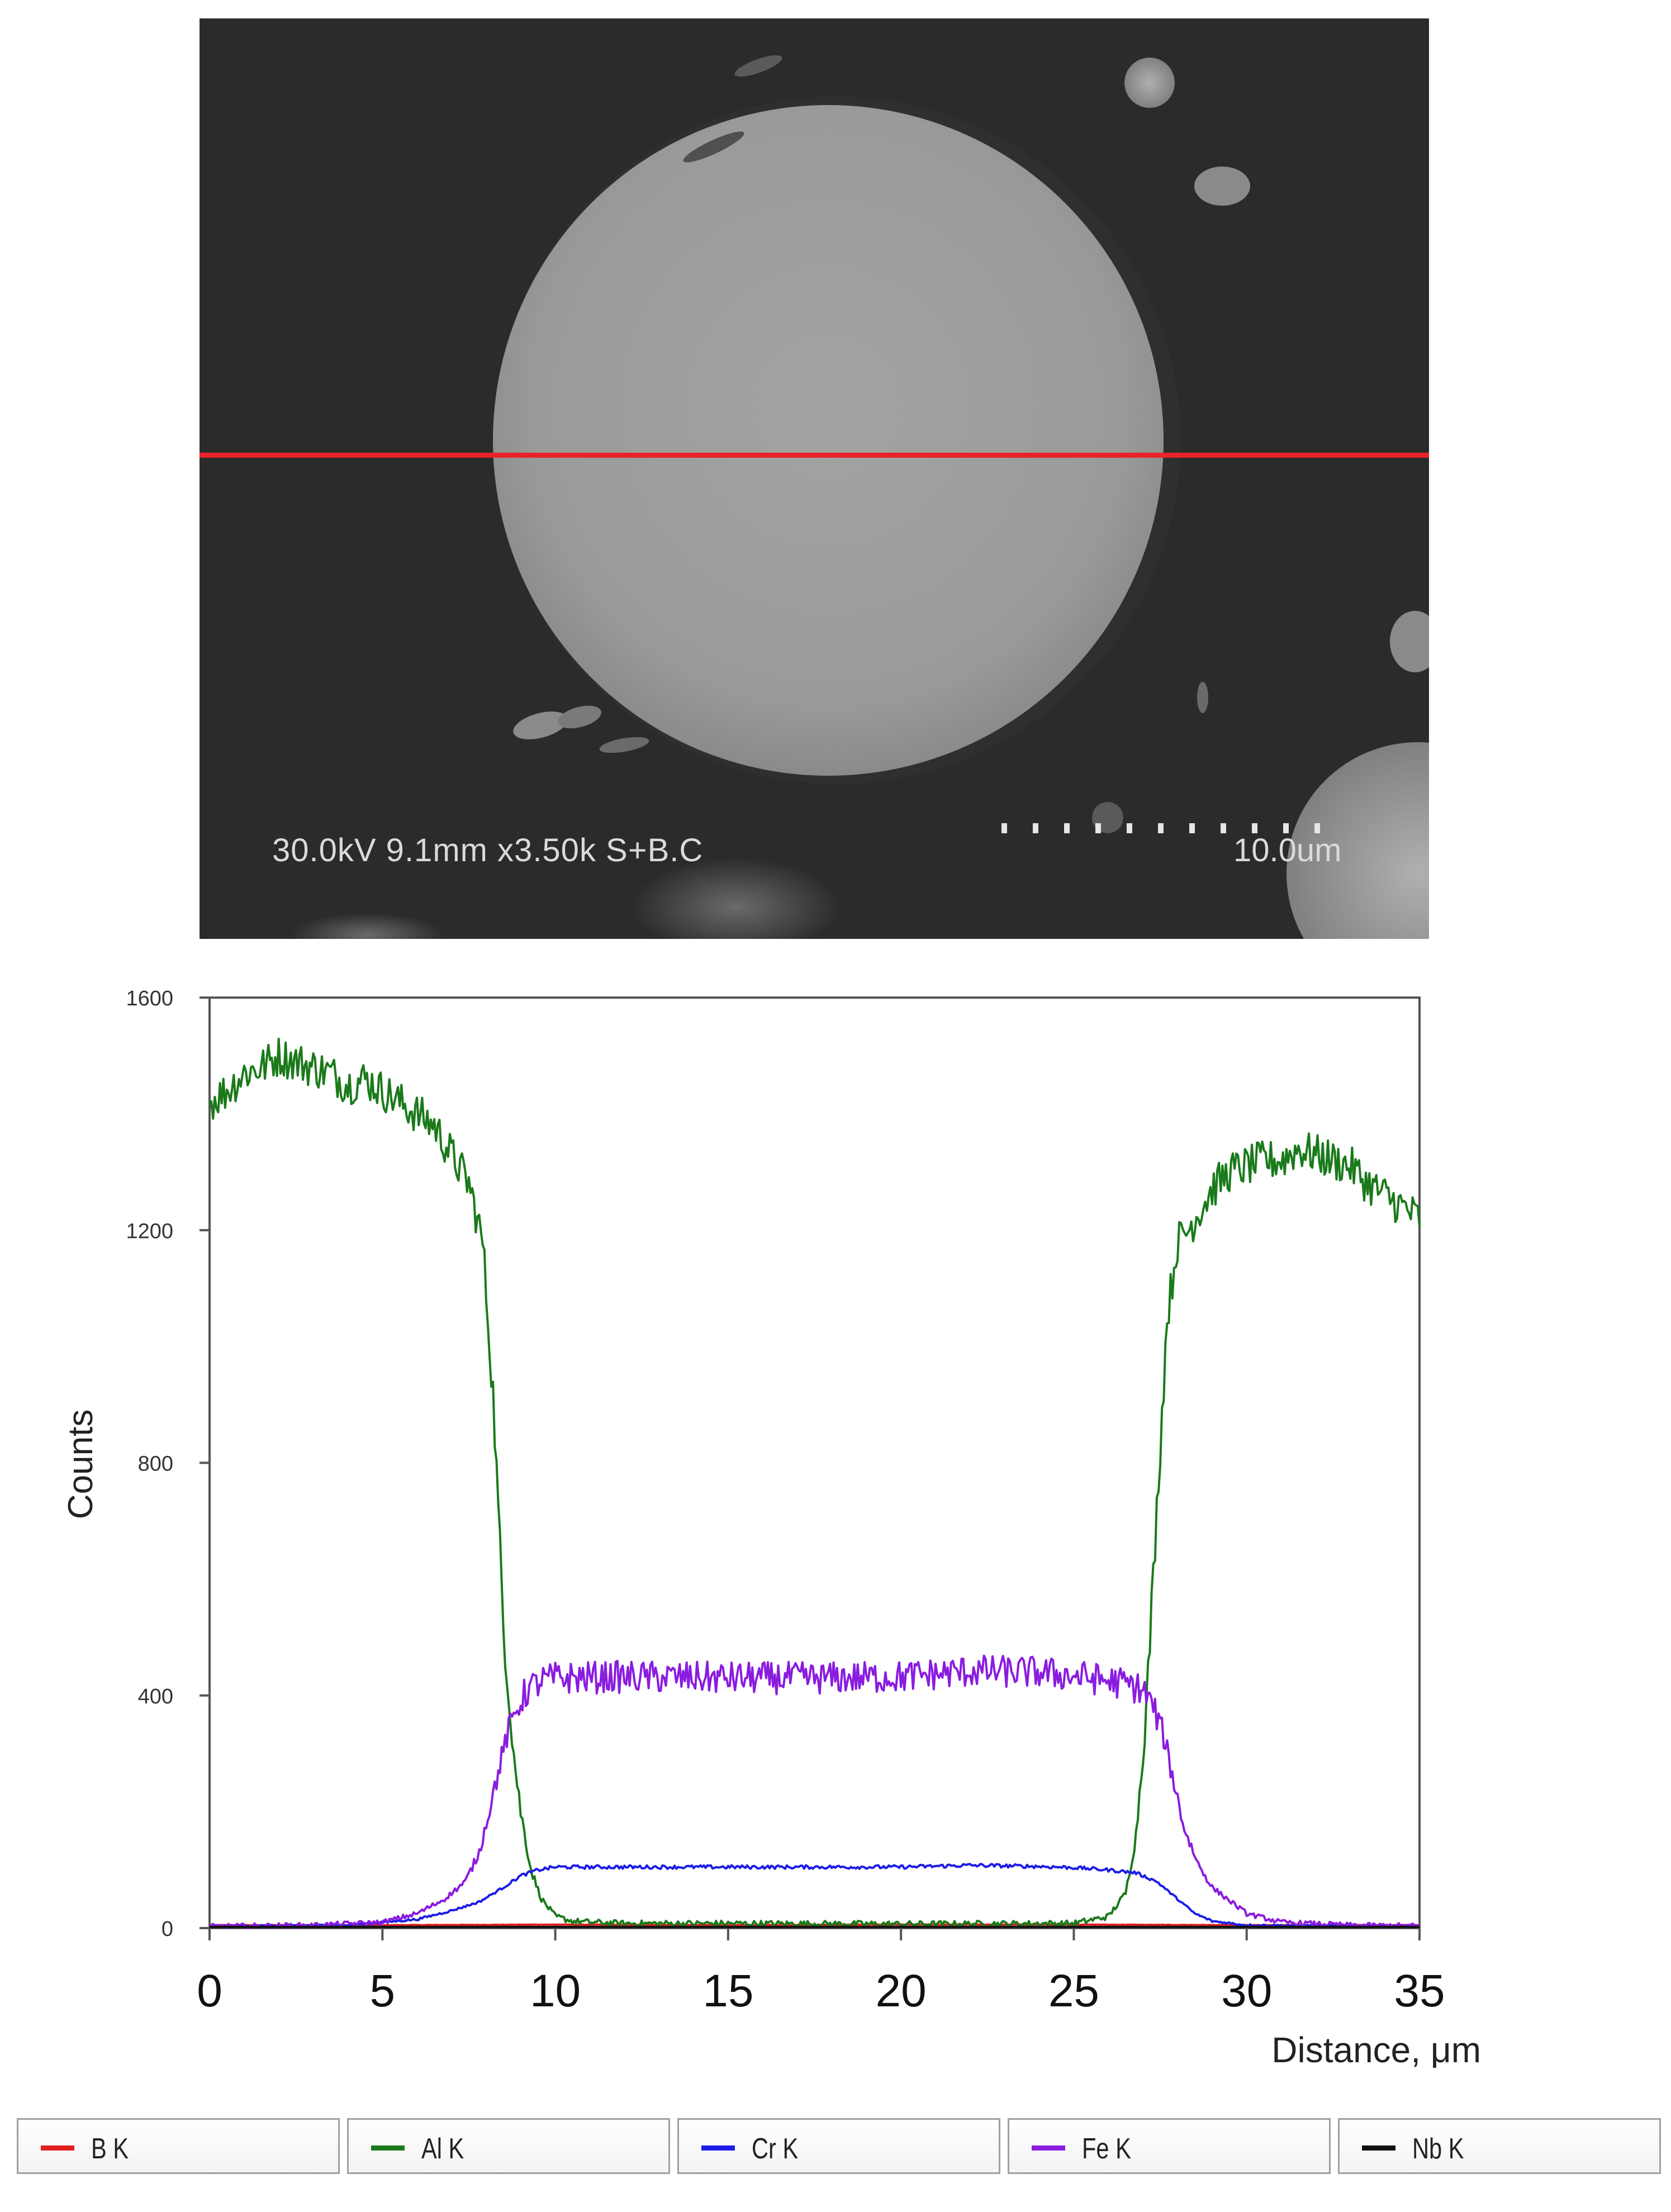 The width and height of the screenshot is (1671, 2212). What do you see at coordinates (167, 1929) in the screenshot?
I see `y-tick-label: 0` at bounding box center [167, 1929].